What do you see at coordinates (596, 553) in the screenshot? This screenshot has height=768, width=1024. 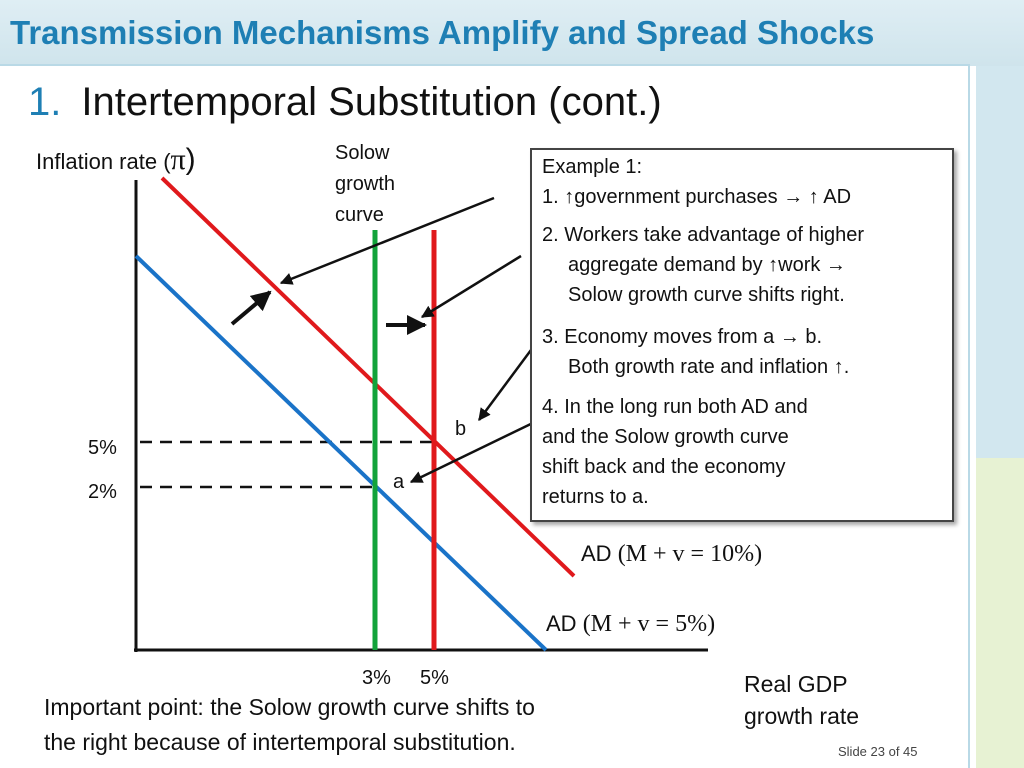 I see `ad-high-prefix: AD` at bounding box center [596, 553].